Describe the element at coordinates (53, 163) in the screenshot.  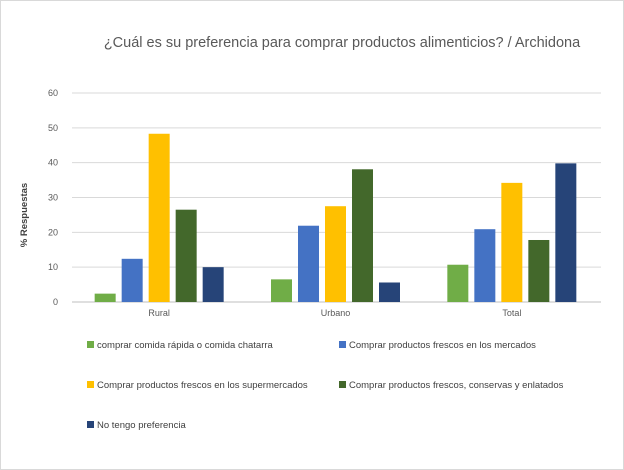
I see `y-tick-label: 40` at that location.